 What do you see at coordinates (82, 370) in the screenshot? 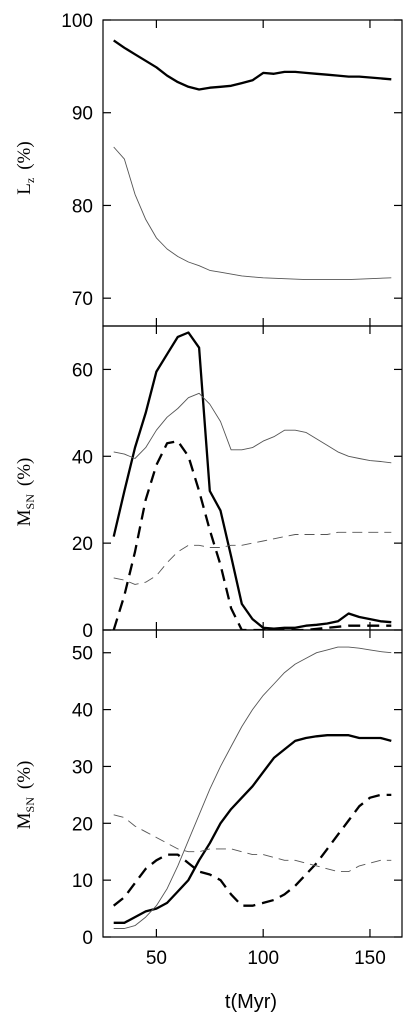
I see `y-tick-label: 60` at bounding box center [82, 370].